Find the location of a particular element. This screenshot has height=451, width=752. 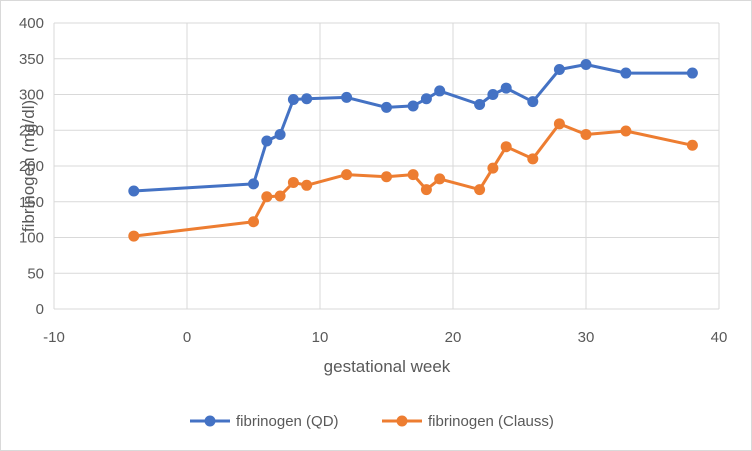

x-tick-label: 10 is located at coordinates (320, 337).